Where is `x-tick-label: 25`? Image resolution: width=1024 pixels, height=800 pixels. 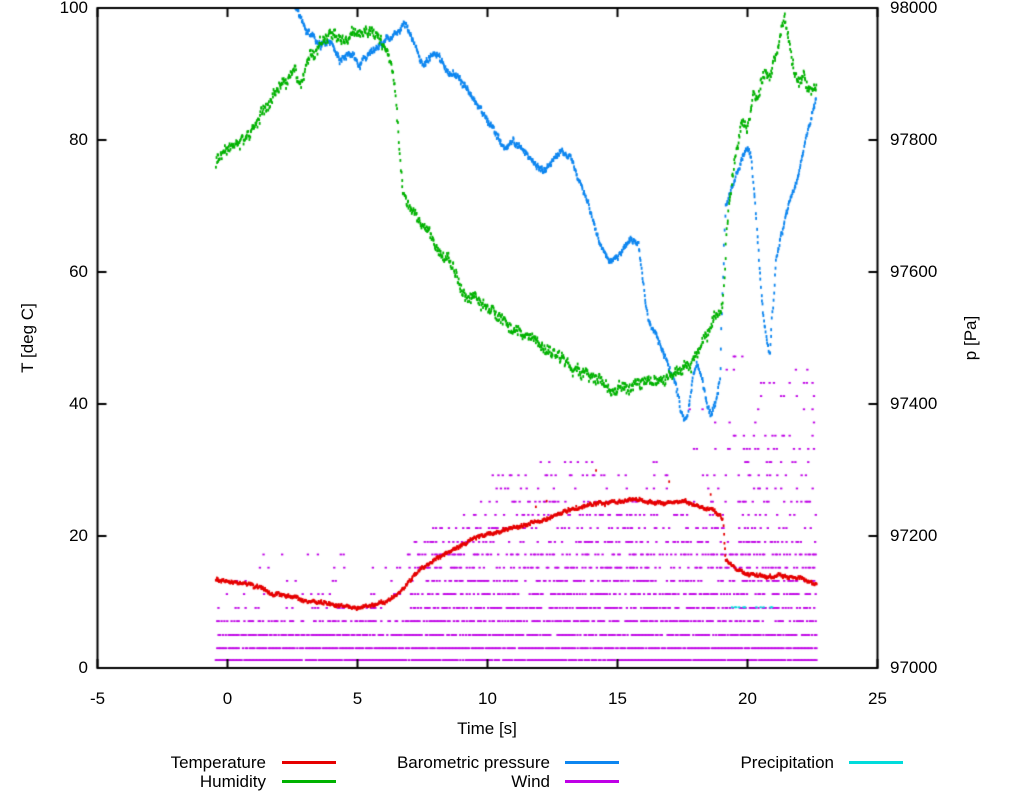
x-tick-label: 25 is located at coordinates (877, 698).